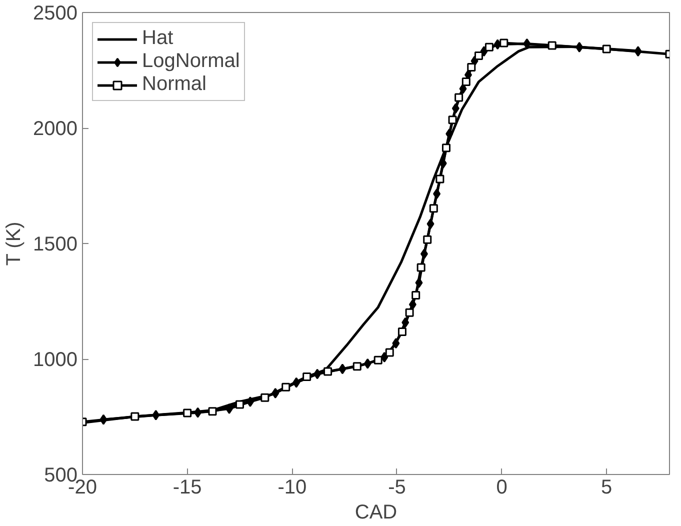 This screenshot has width=681, height=526. Describe the element at coordinates (187, 487) in the screenshot. I see `x-tick-label: -15` at that location.